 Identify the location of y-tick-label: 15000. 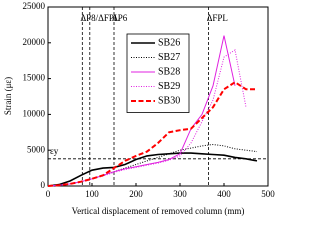
(34, 78).